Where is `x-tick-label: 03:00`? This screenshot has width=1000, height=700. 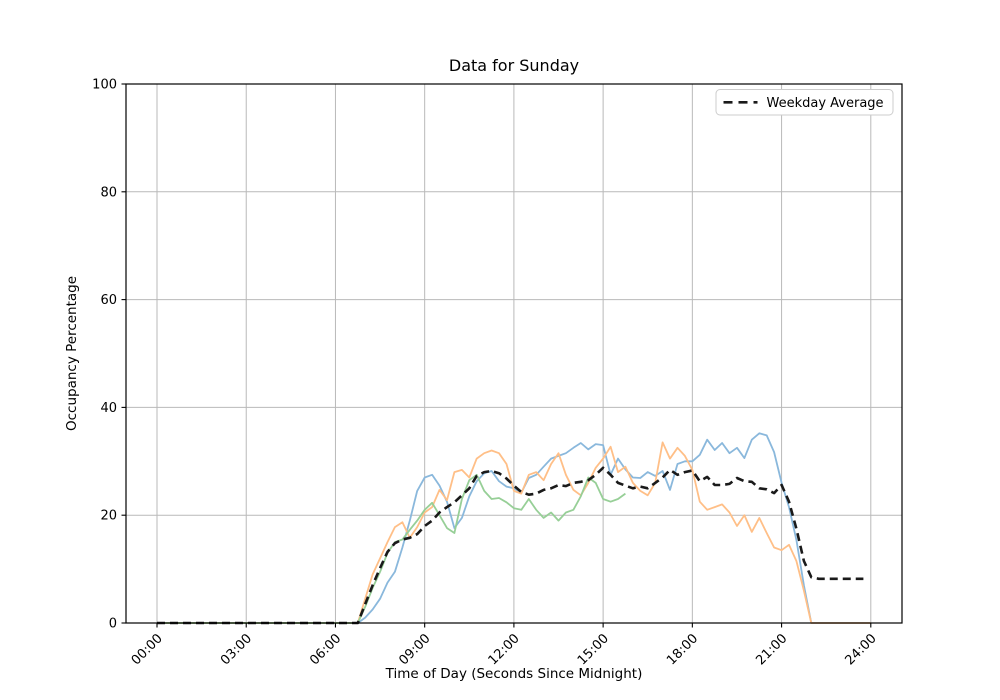 x-tick-label: 03:00 is located at coordinates (236, 649).